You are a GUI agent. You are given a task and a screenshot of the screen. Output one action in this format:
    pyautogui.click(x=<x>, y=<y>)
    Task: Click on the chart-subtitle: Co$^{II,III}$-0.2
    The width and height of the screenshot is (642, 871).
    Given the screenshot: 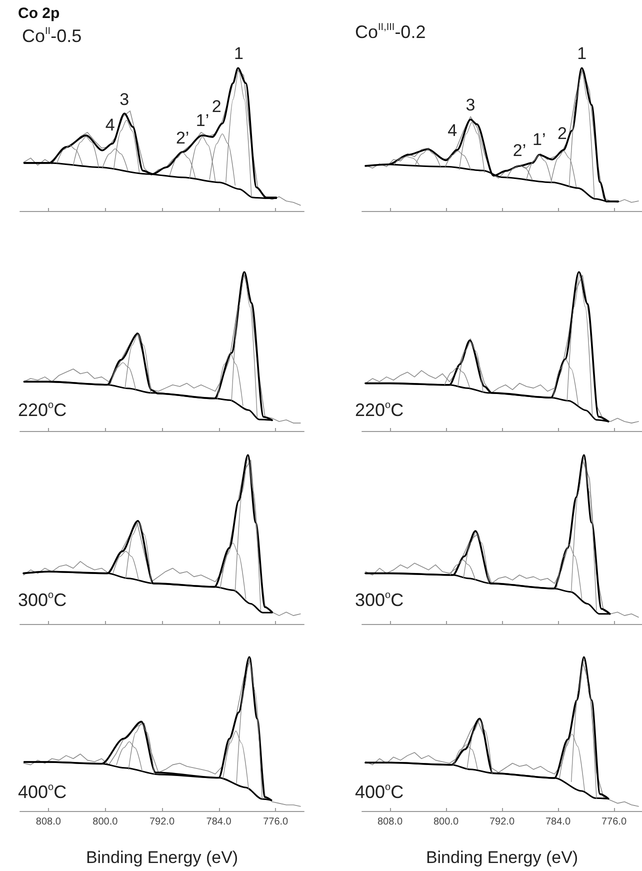 What is the action you would take?
    pyautogui.click(x=390, y=32)
    